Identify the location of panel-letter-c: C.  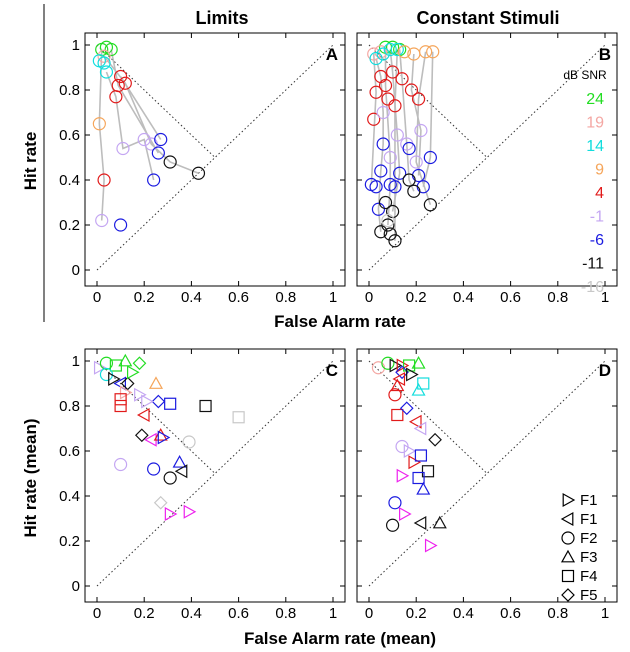
(332, 370).